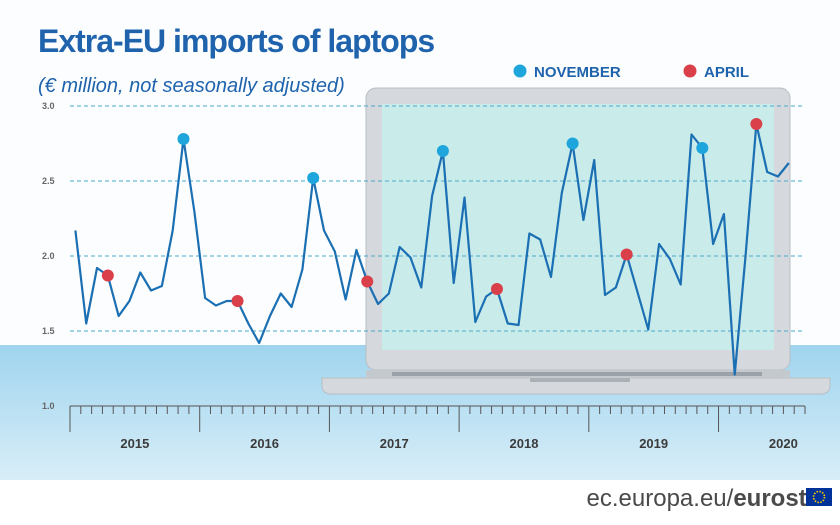 The height and width of the screenshot is (525, 840). I want to click on footer-text: ec.europa.eu/eurostat, so click(707, 498).